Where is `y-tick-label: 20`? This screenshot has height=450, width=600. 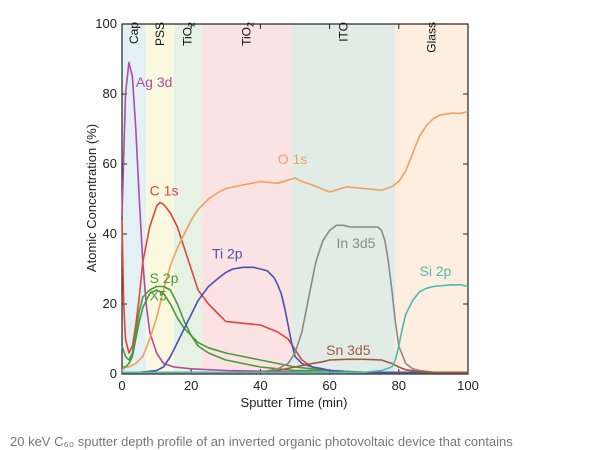
y-tick-label: 20 is located at coordinates (110, 303).